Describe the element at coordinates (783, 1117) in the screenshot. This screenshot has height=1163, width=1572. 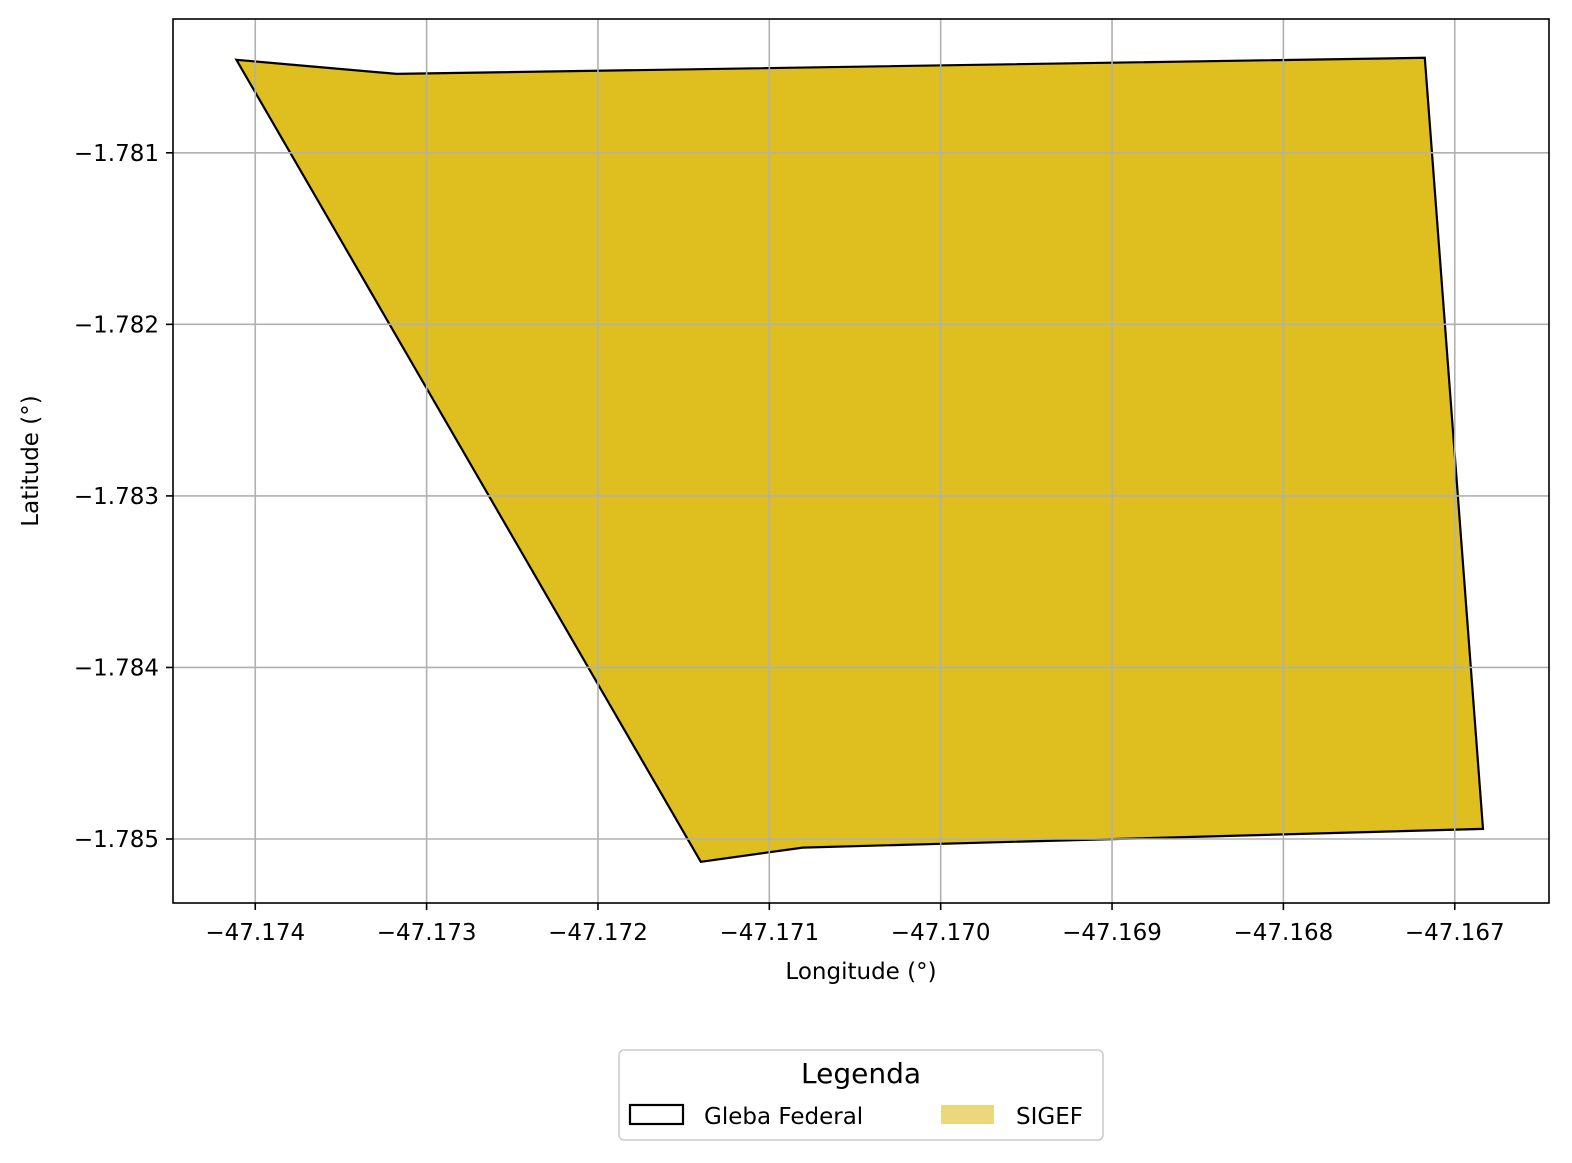
I see `legend-label-gleba-federal: Gleba Federal` at that location.